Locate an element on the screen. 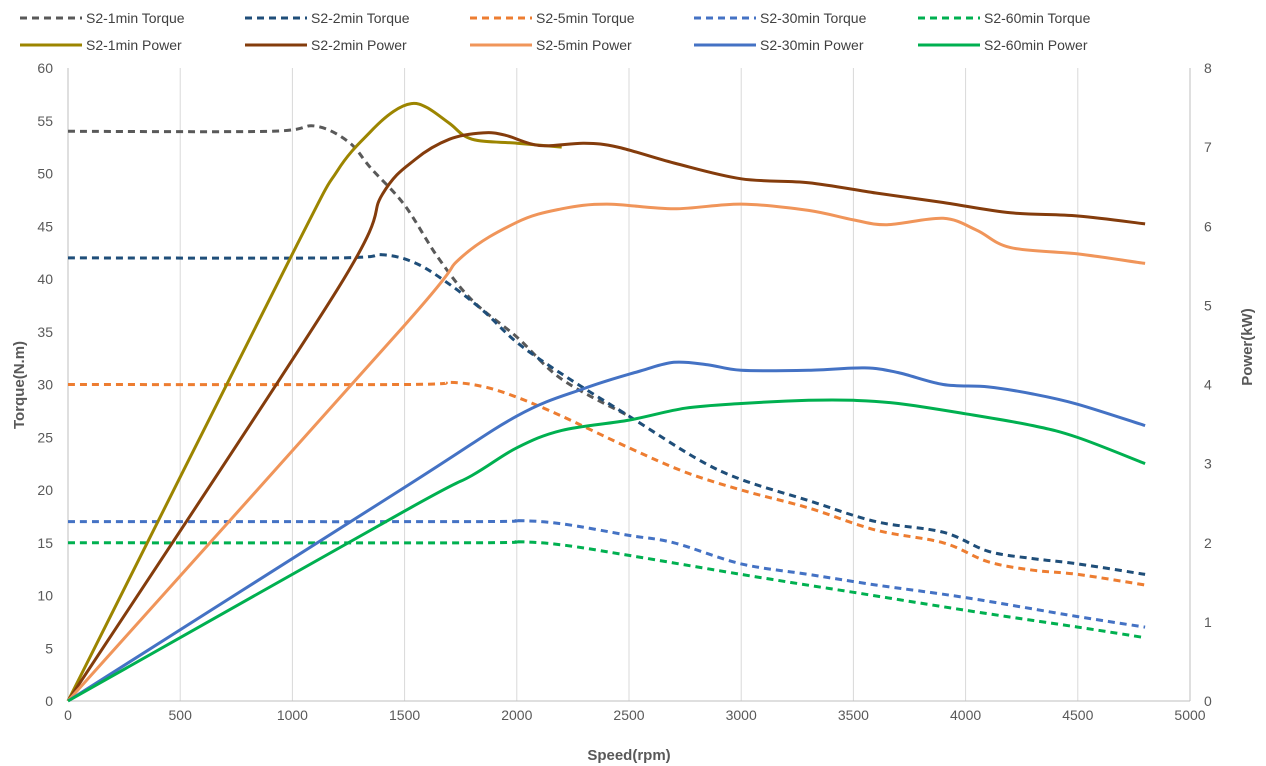 The height and width of the screenshot is (766, 1266). y-right-tick-label: 2 is located at coordinates (1208, 543).